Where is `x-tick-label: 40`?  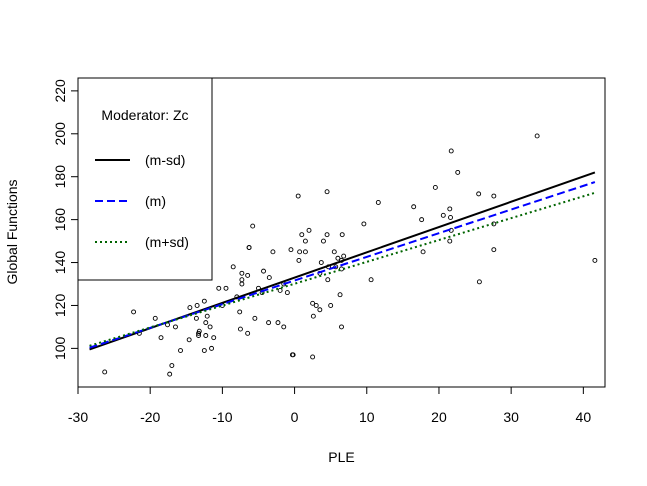 x-tick-label: 40 is located at coordinates (584, 417).